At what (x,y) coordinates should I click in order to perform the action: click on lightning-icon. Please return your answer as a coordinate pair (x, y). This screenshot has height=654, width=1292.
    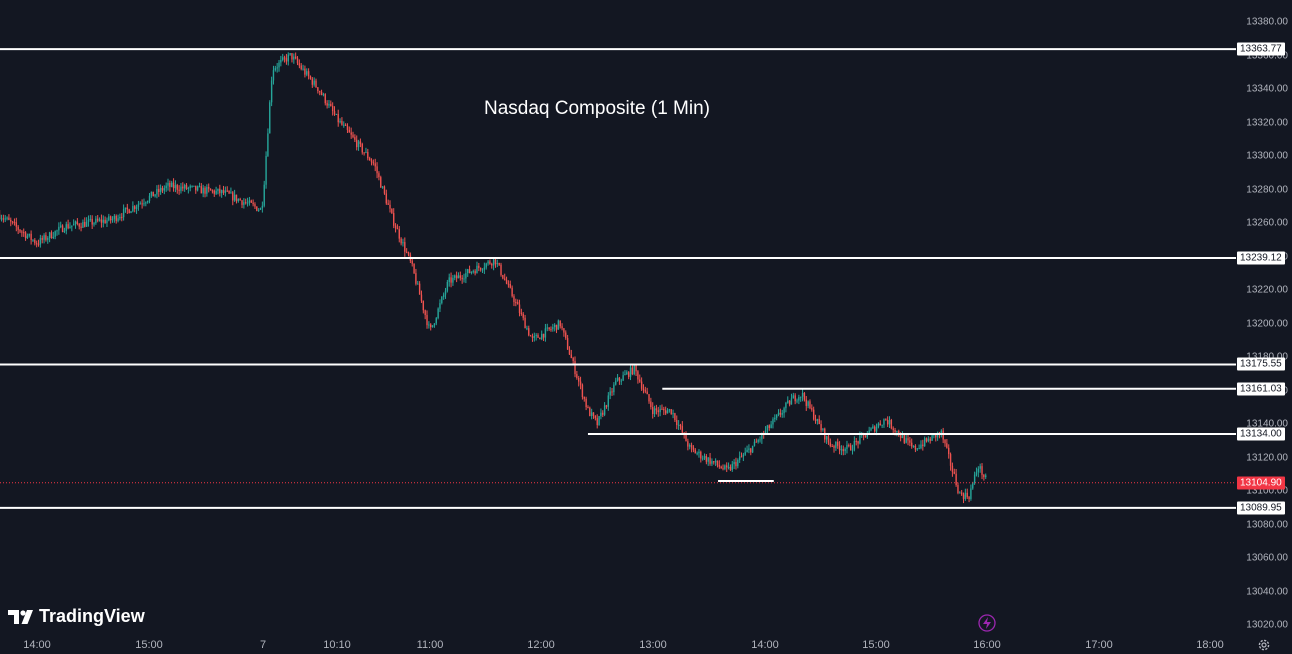
    Looking at the image, I should click on (987, 623).